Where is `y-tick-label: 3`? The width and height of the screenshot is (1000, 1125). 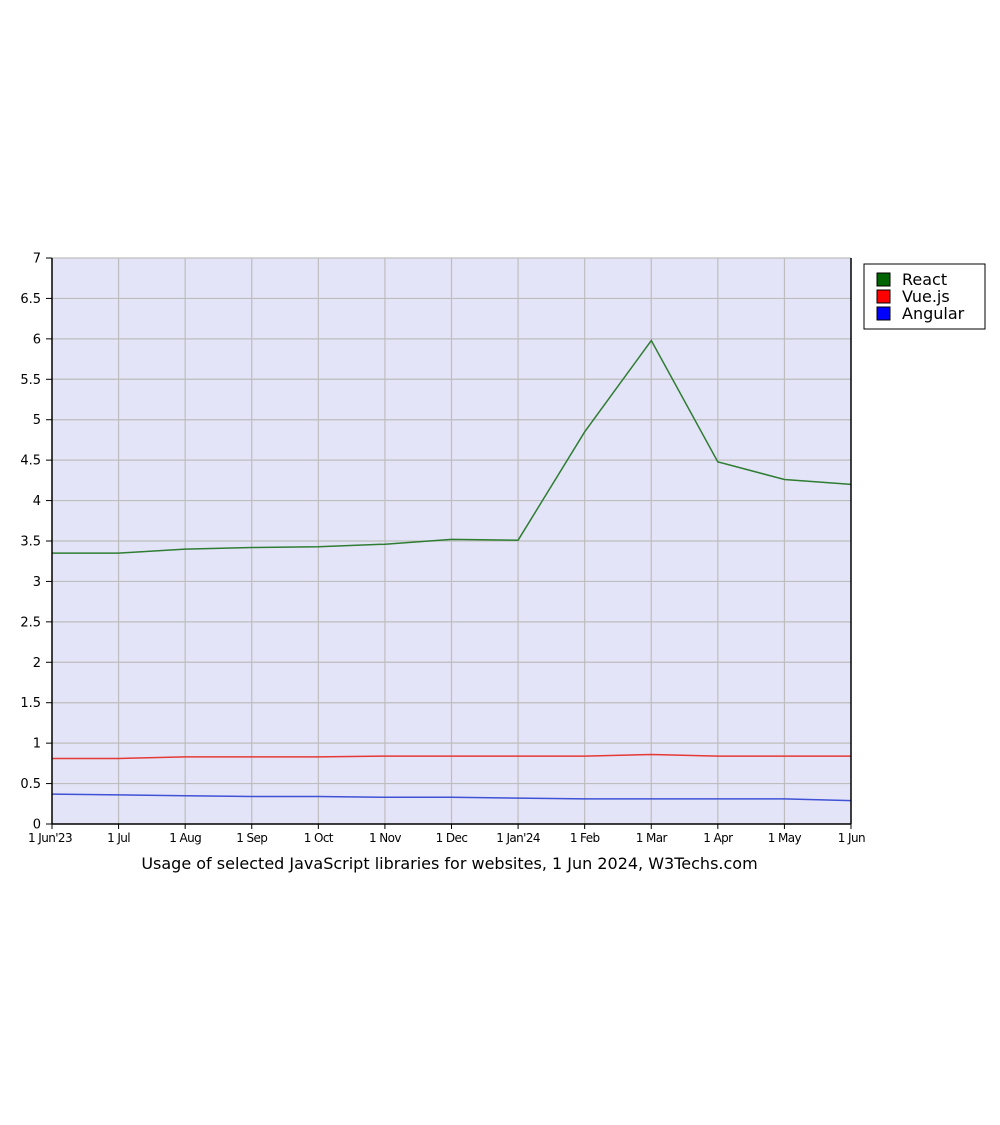
y-tick-label: 3 is located at coordinates (37, 582).